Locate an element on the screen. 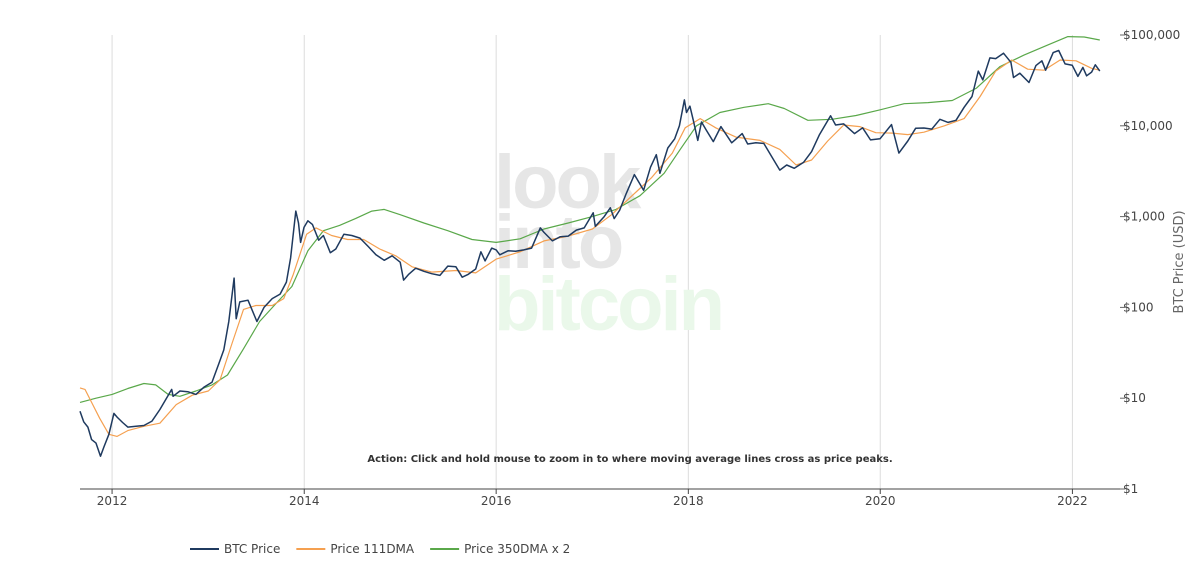  legend-label: Price 111DMA is located at coordinates (372, 549).